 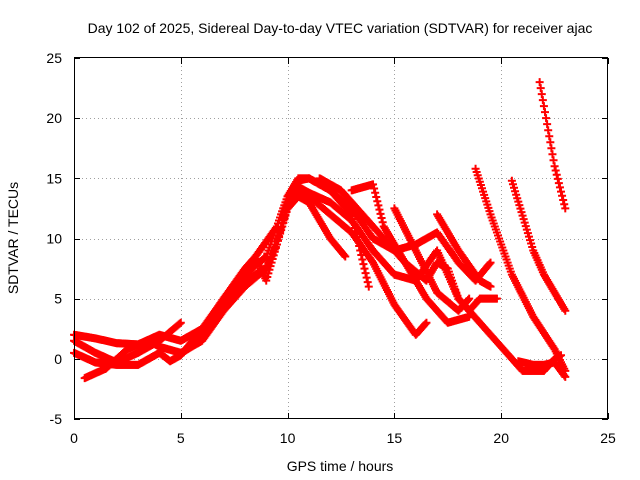 What do you see at coordinates (74, 438) in the screenshot?
I see `x-tick-label: 0` at bounding box center [74, 438].